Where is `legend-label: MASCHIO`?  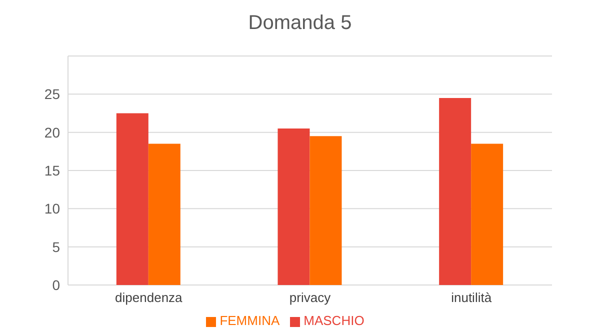 legend-label: MASCHIO is located at coordinates (334, 320).